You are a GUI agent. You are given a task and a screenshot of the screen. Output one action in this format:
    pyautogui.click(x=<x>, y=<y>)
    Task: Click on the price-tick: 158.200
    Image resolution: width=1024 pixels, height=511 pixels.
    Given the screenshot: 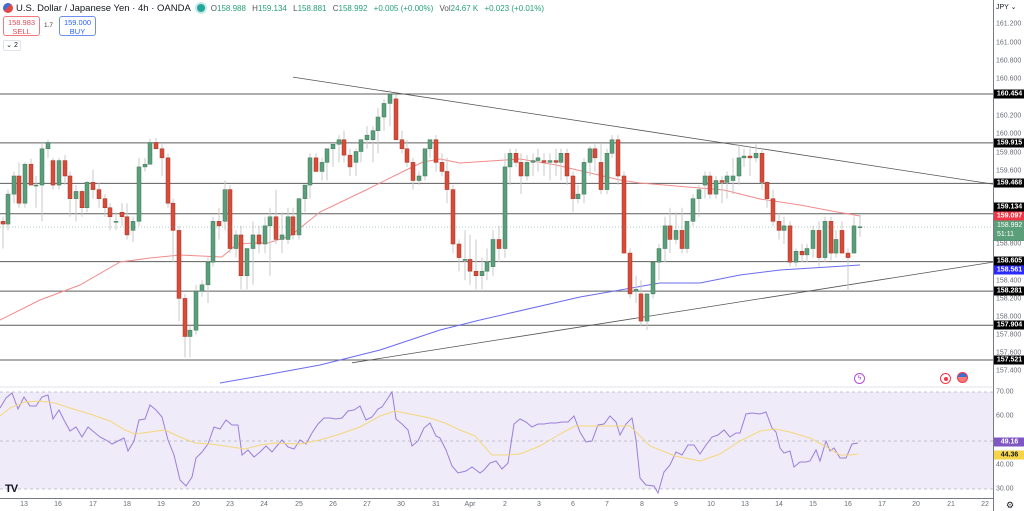 What is the action you would take?
    pyautogui.click(x=1009, y=299)
    